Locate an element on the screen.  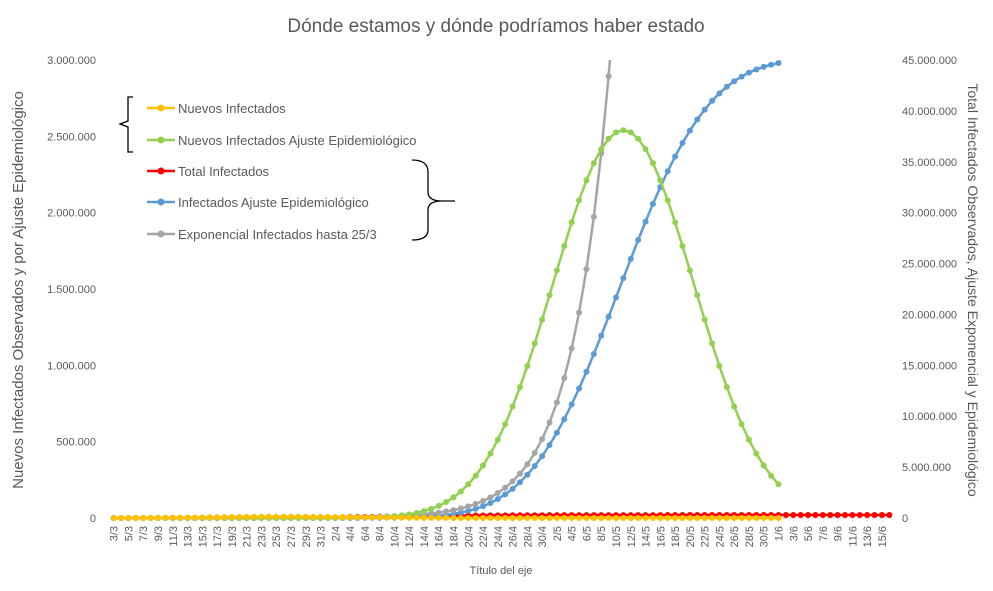
x-tick-label: 17/3 is located at coordinates (218, 536).